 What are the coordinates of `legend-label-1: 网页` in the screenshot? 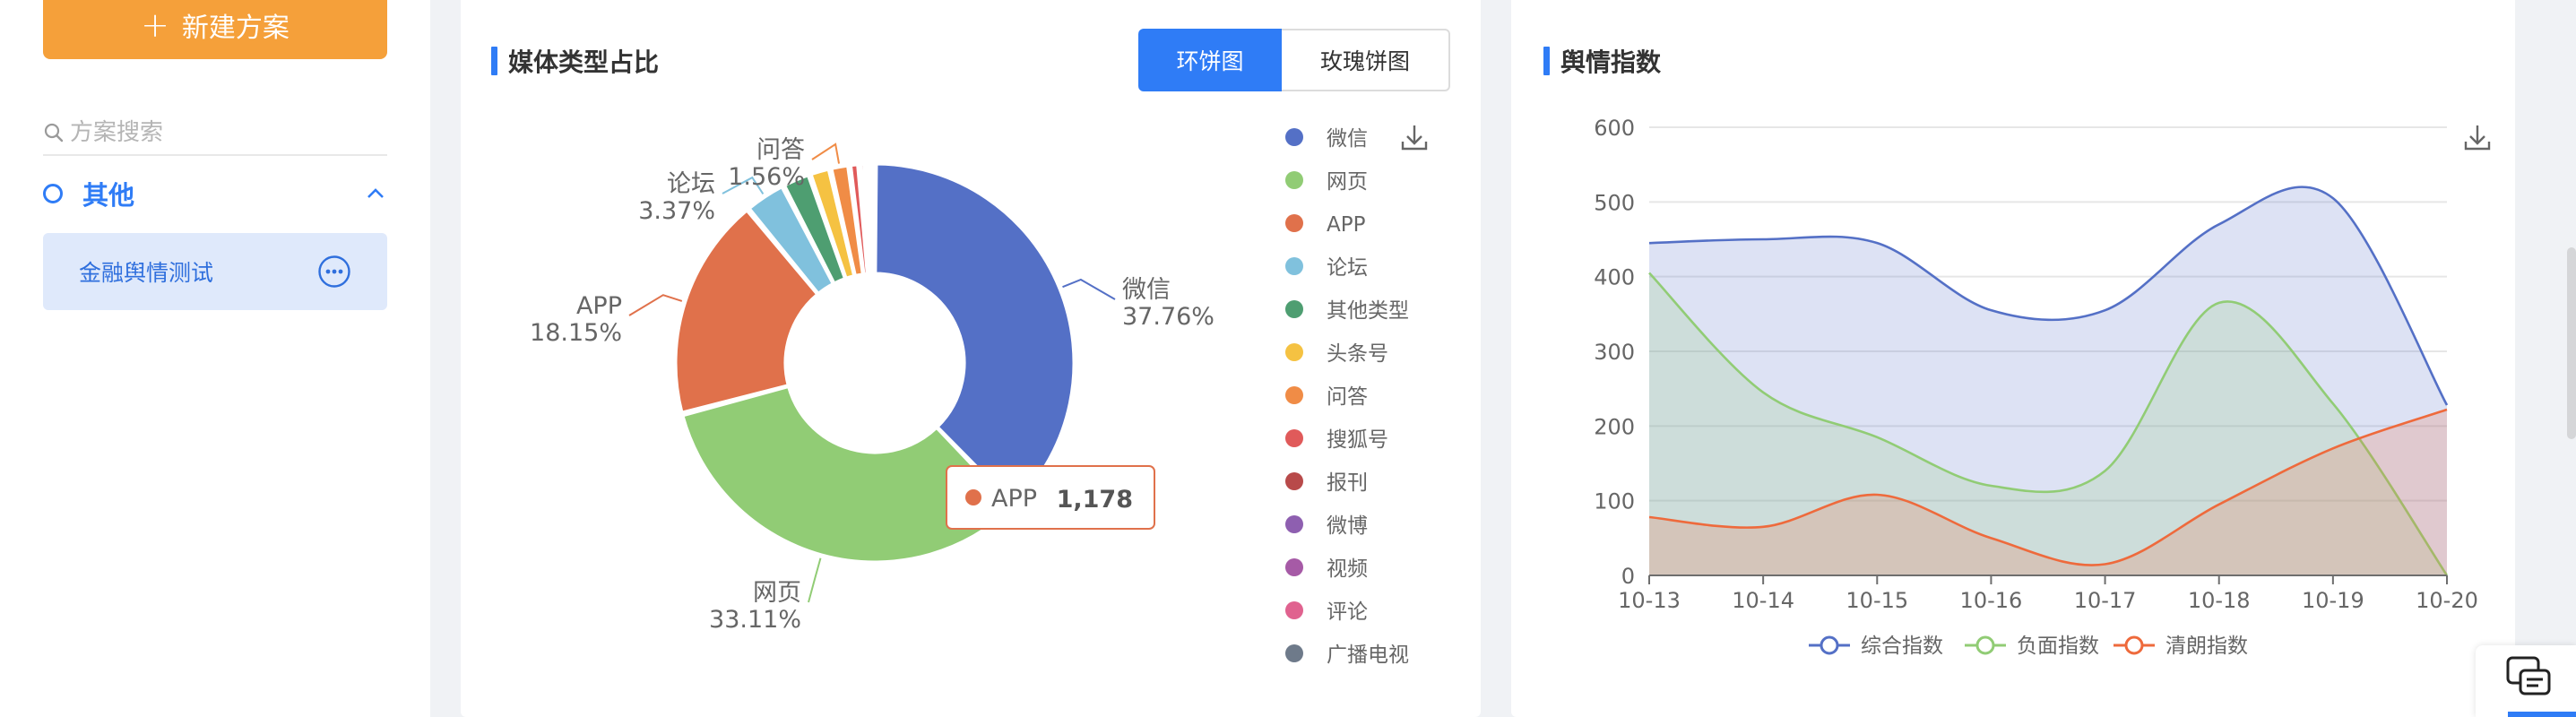 It's located at (1347, 182).